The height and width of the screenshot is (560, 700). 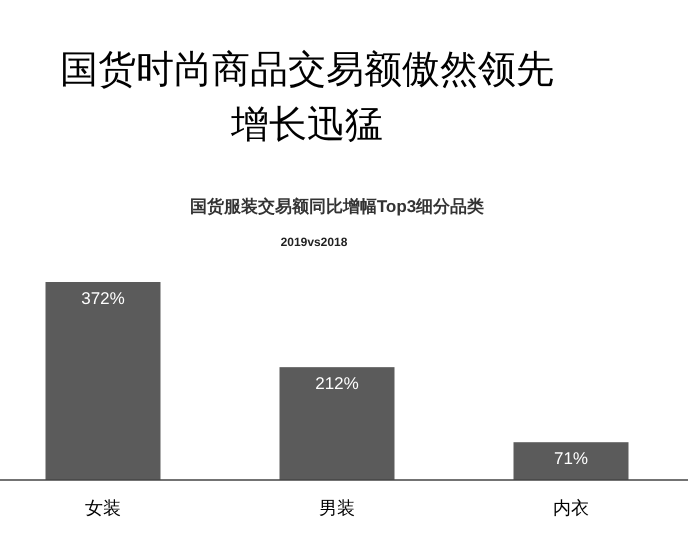 What do you see at coordinates (307, 97) in the screenshot?
I see `chart-title: 国货时尚商品交易额傲然领先增长迅猛` at bounding box center [307, 97].